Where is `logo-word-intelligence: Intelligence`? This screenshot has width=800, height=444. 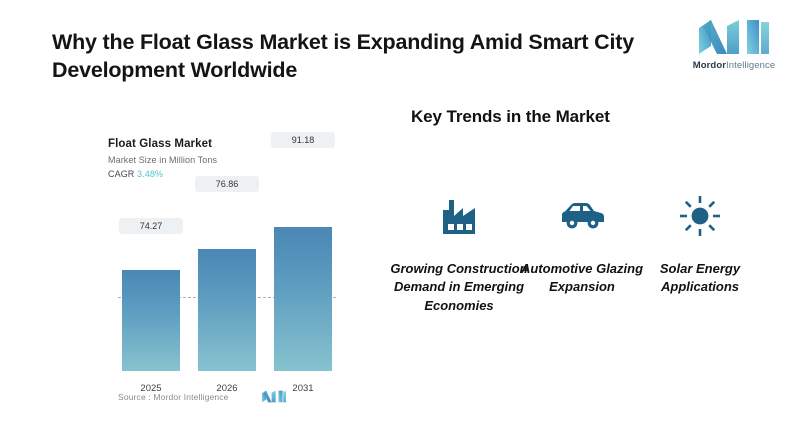 logo-word-intelligence: Intelligence is located at coordinates (751, 65).